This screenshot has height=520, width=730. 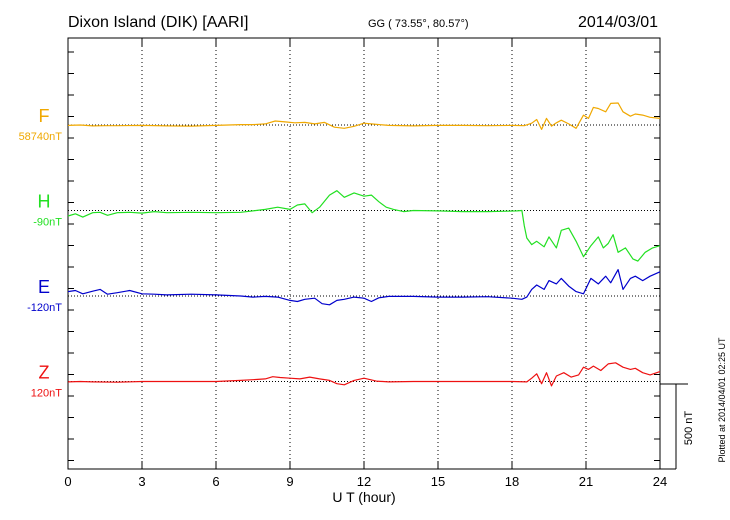 What do you see at coordinates (438, 481) in the screenshot?
I see `x-tick-label-15: 15` at bounding box center [438, 481].